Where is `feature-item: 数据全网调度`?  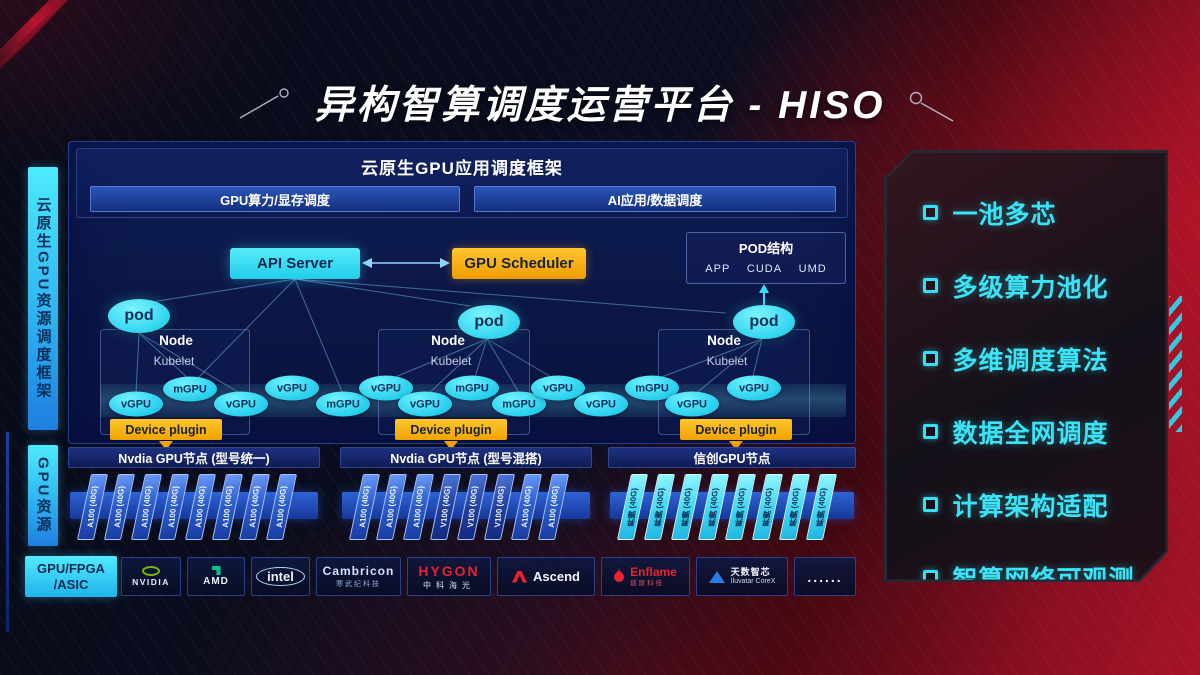 feature-item: 数据全网调度 is located at coordinates (1029, 432).